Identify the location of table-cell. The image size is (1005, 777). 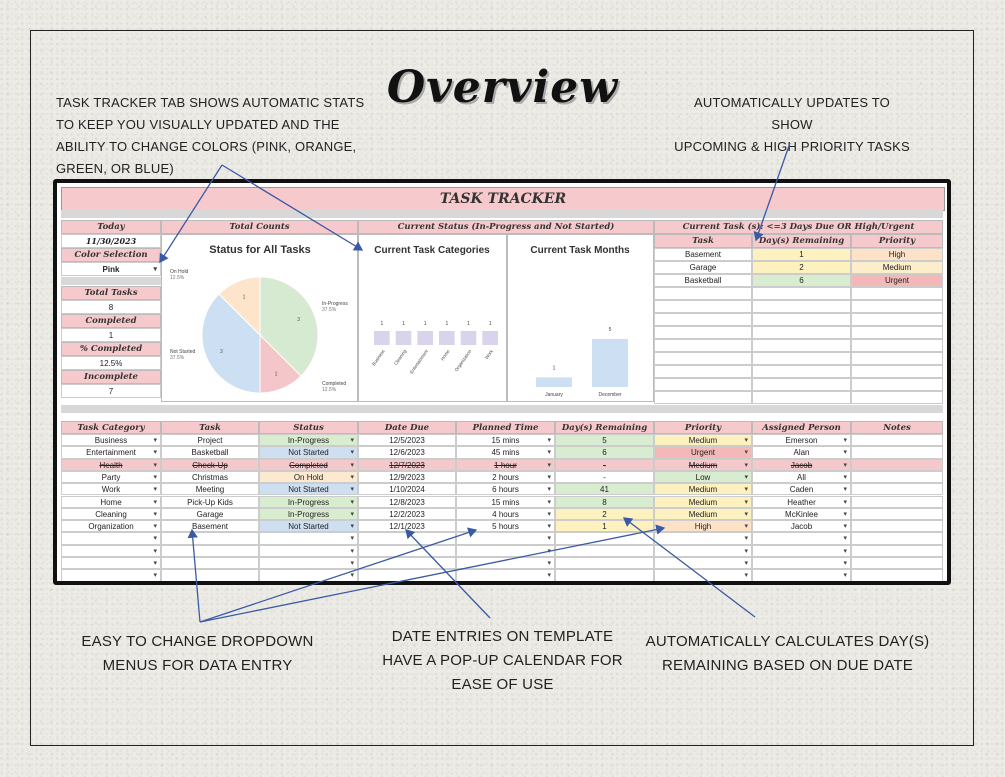
(897, 514).